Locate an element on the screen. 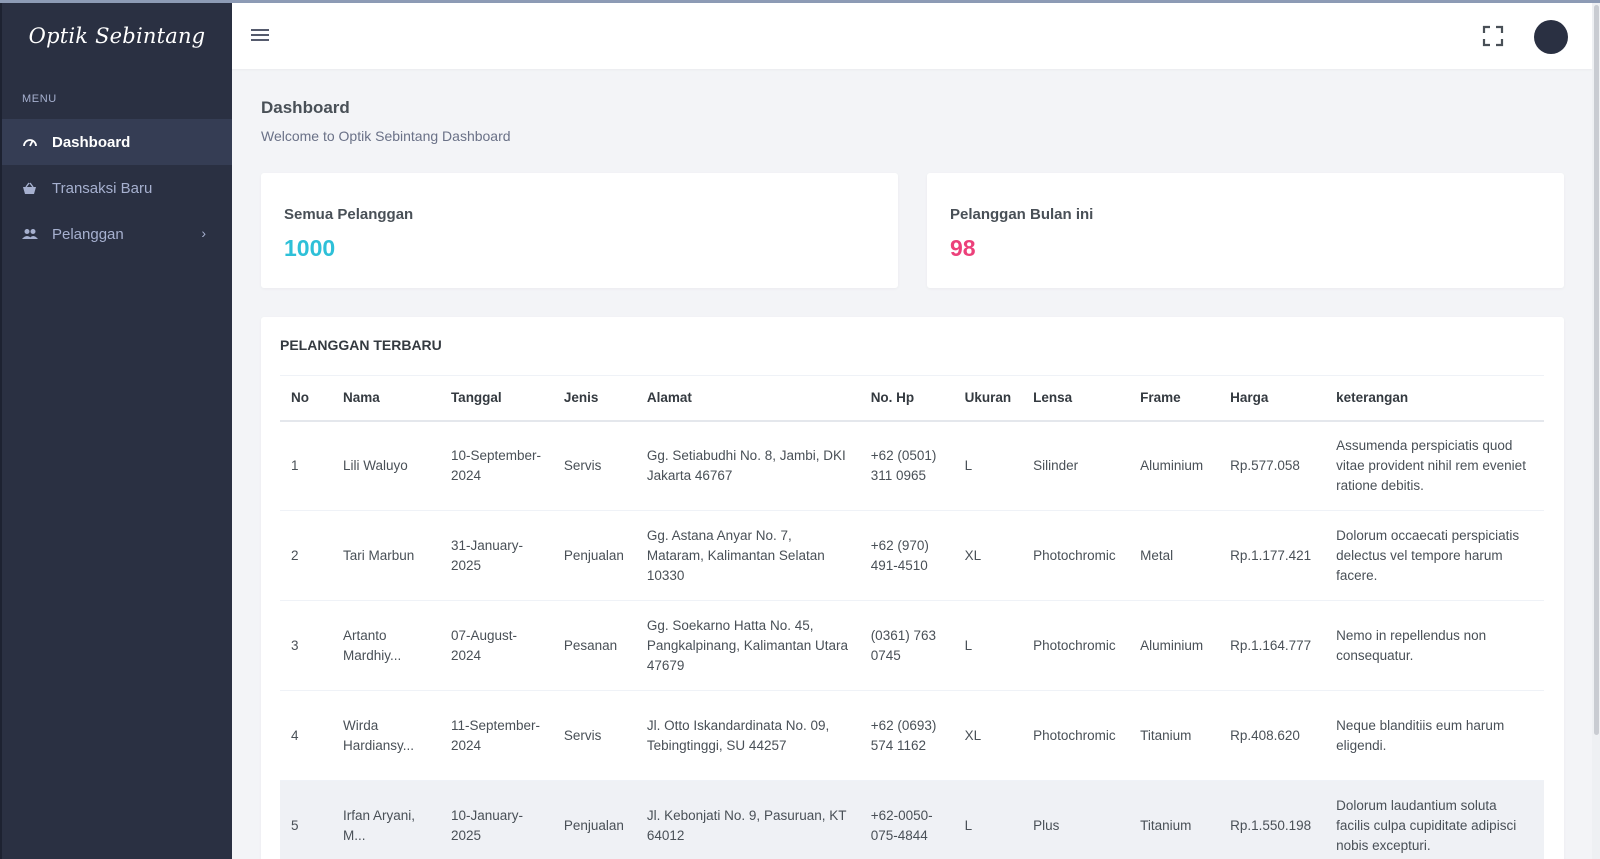 This screenshot has height=859, width=1600. cell-nama: Lili Waluyo is located at coordinates (385, 465).